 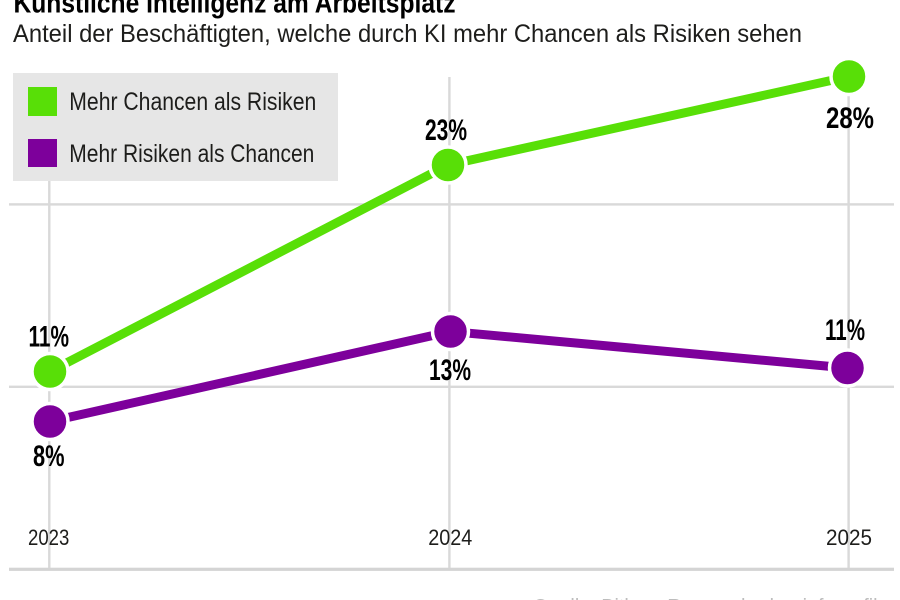 I want to click on svg-text: 28%, so click(x=850, y=118).